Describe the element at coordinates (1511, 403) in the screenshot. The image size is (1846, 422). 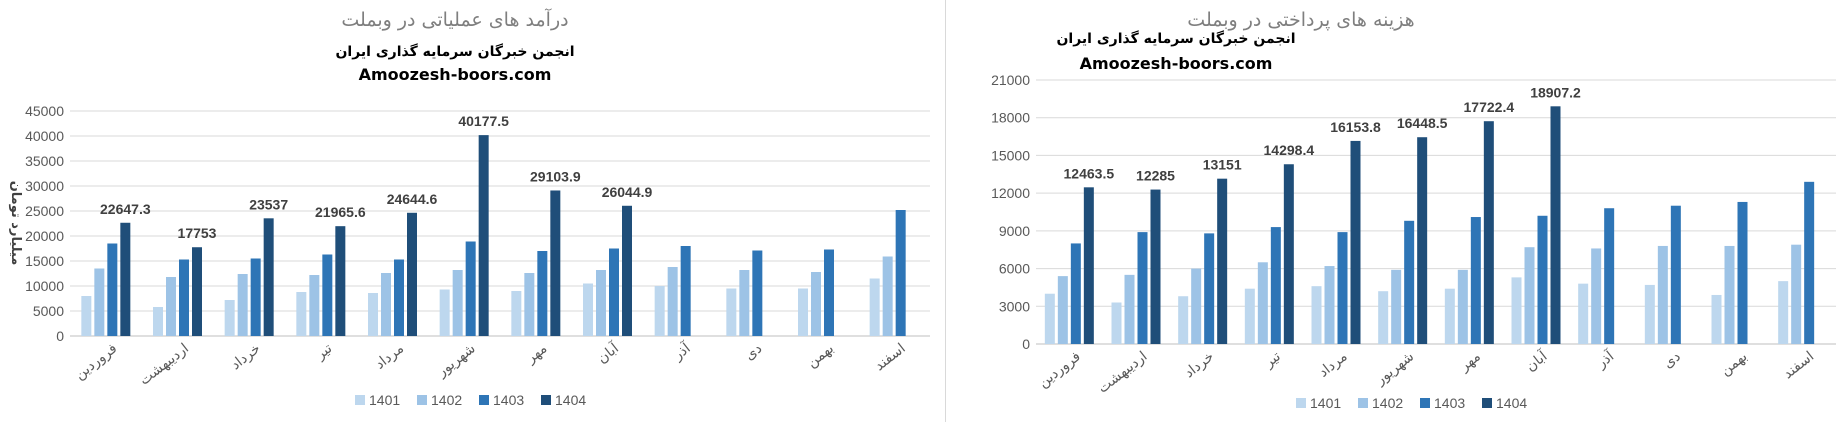
I see `legend-label: 1404` at that location.